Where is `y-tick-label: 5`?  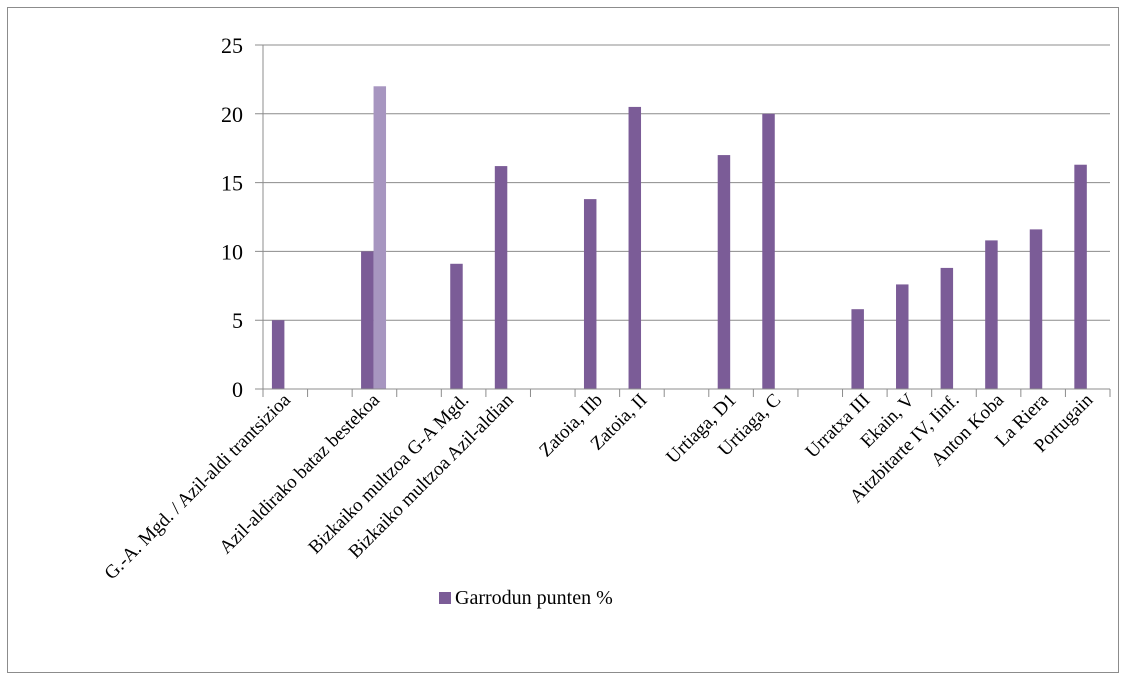 y-tick-label: 5 is located at coordinates (237, 320).